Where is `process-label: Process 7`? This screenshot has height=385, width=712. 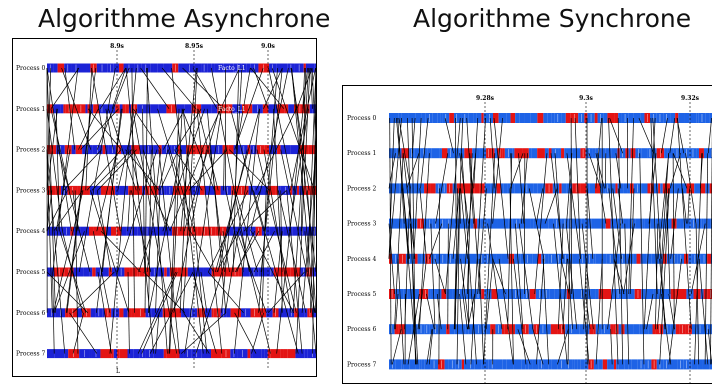 process-label: Process 7 is located at coordinates (30, 354).